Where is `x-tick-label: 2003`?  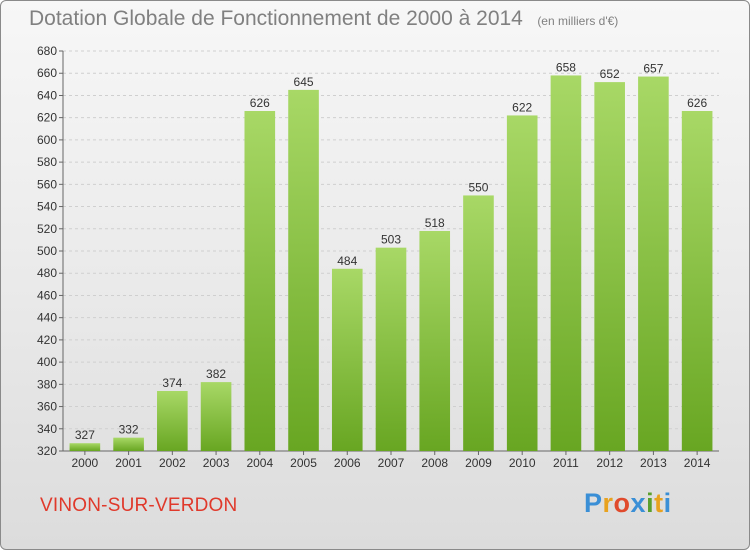 x-tick-label: 2003 is located at coordinates (216, 463).